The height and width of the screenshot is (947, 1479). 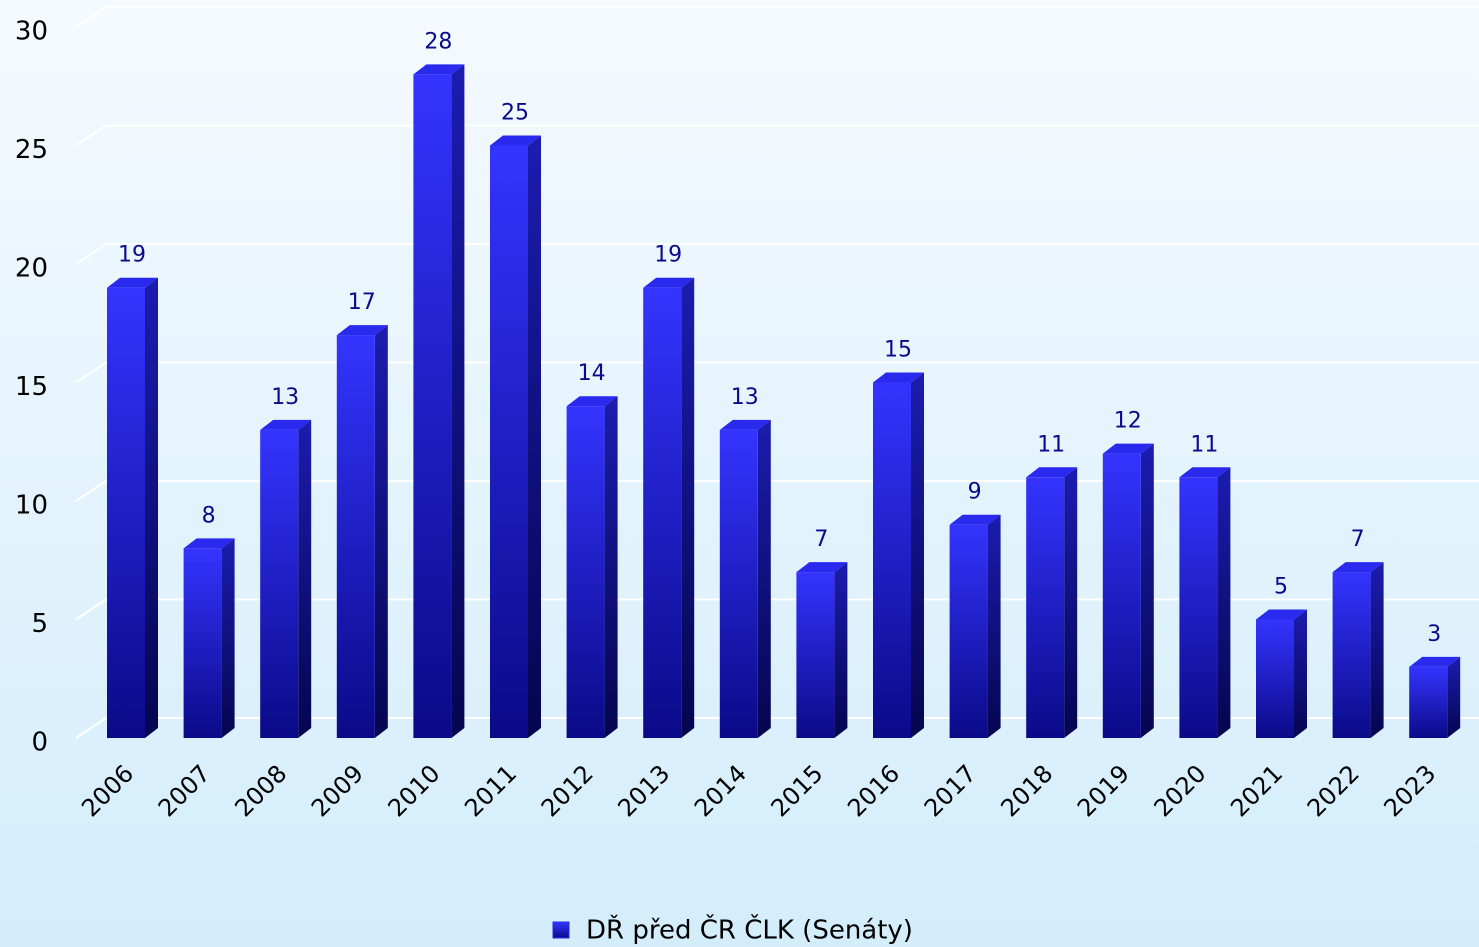 What do you see at coordinates (975, 492) in the screenshot?
I see `value-label: 9` at bounding box center [975, 492].